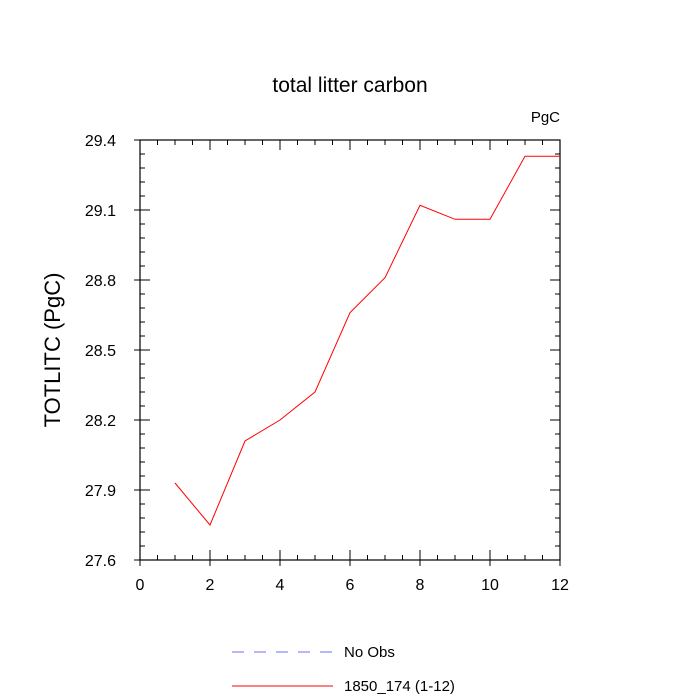 The width and height of the screenshot is (700, 700). Describe the element at coordinates (100, 281) in the screenshot. I see `y-tick-label: 28.8` at that location.